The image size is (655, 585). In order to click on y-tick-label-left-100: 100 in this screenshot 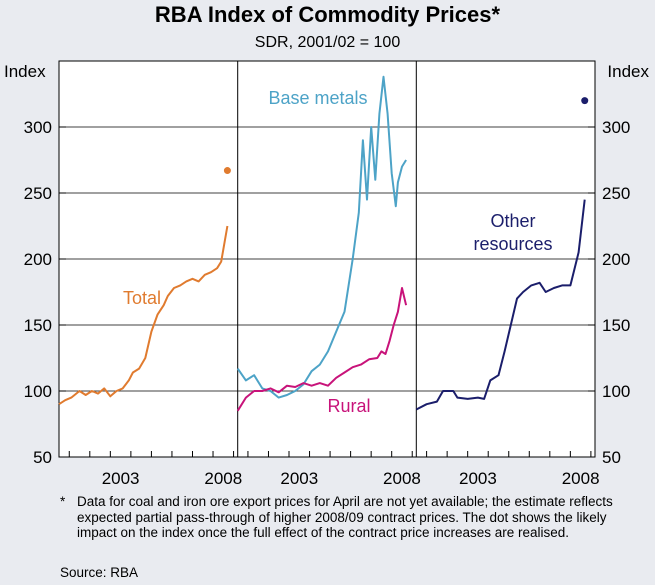, I will do `click(38, 391)`.